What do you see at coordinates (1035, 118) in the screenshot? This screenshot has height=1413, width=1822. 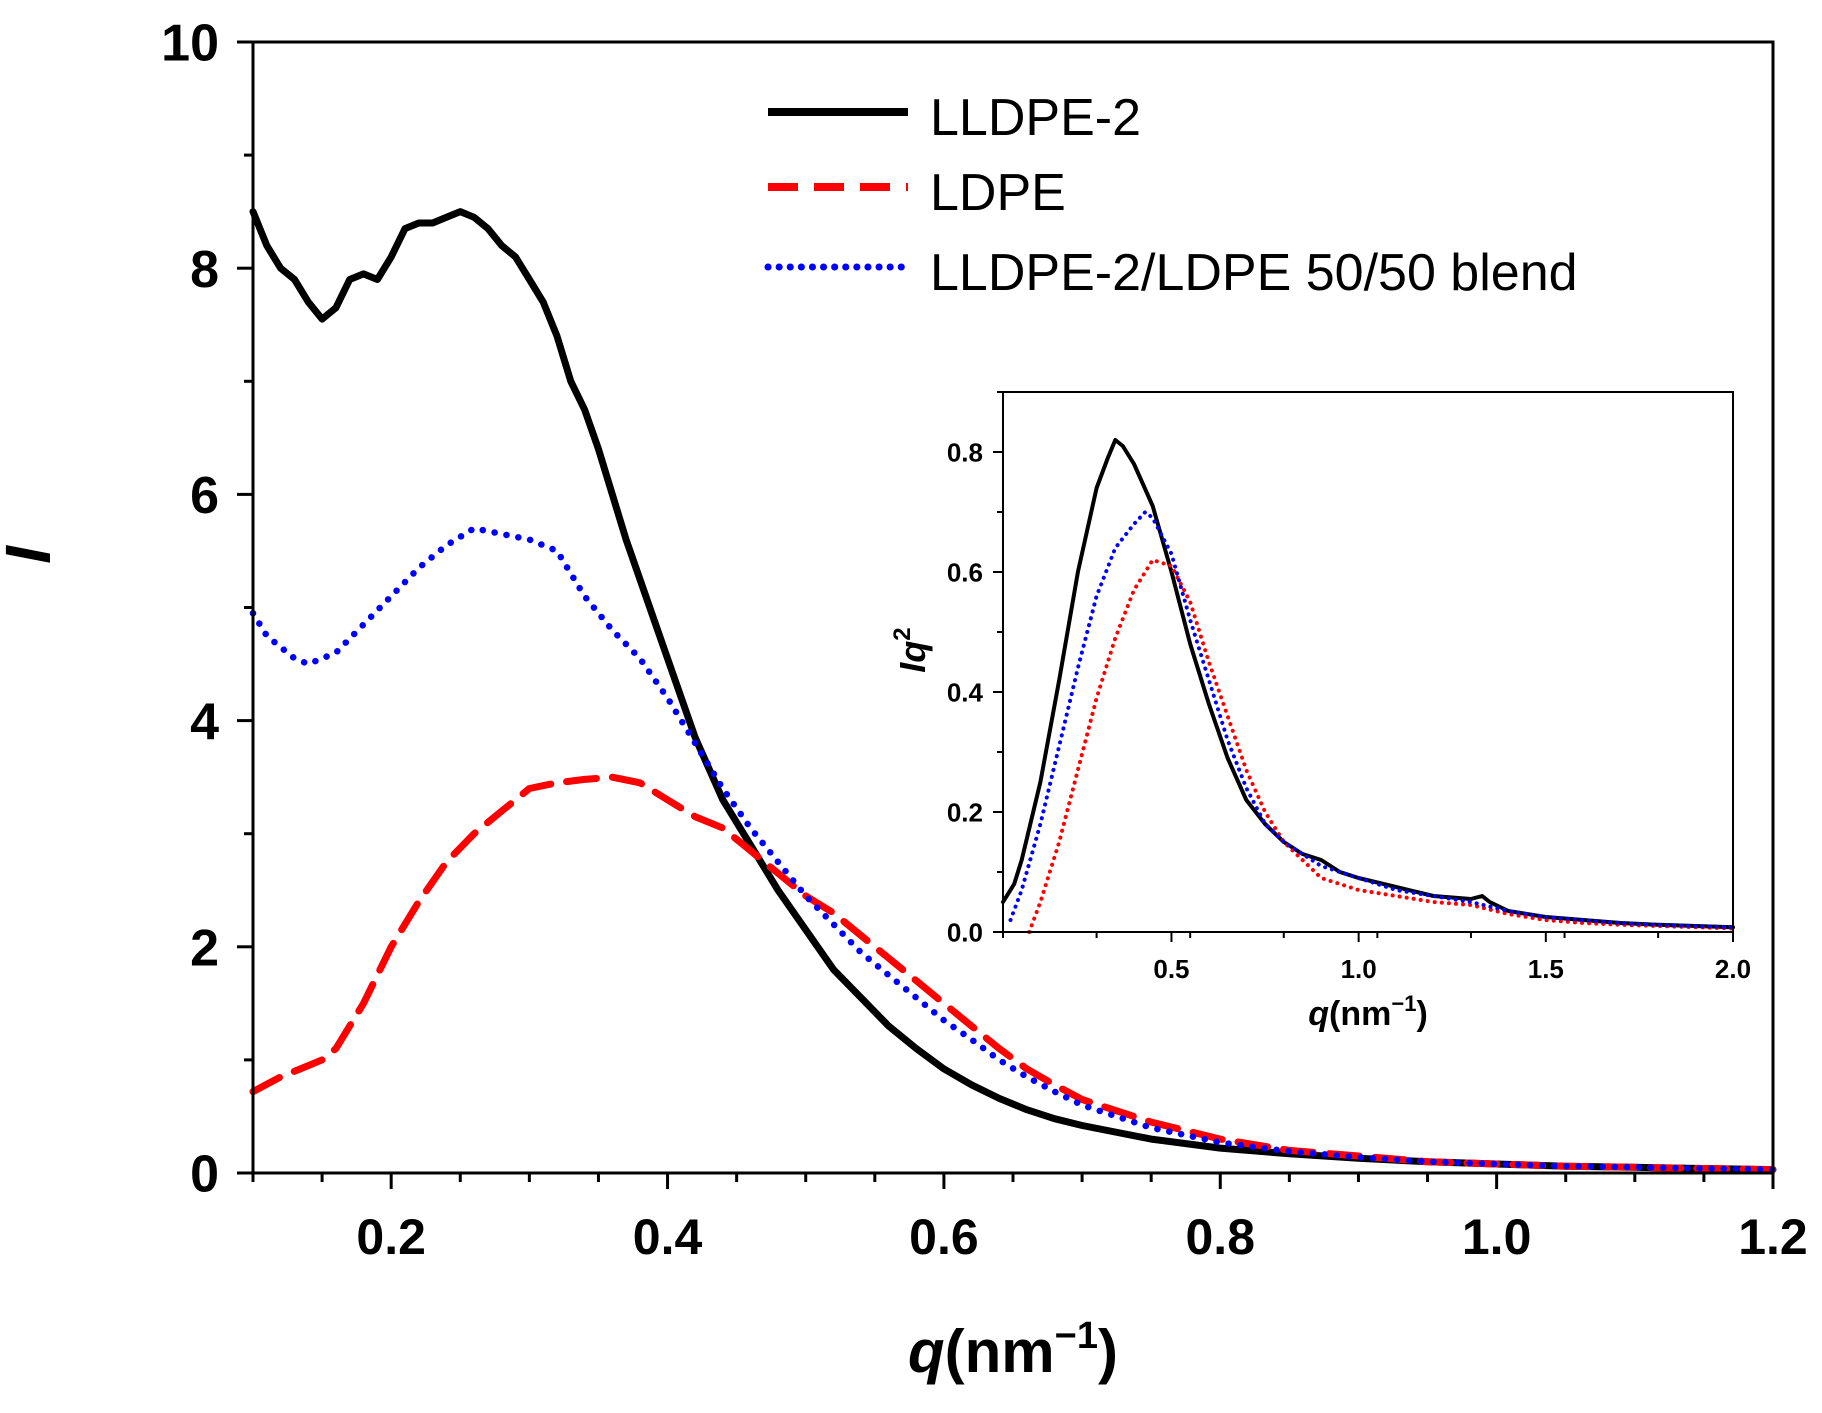 I see `legend-label-lldpe2: LLDPE-2` at bounding box center [1035, 118].